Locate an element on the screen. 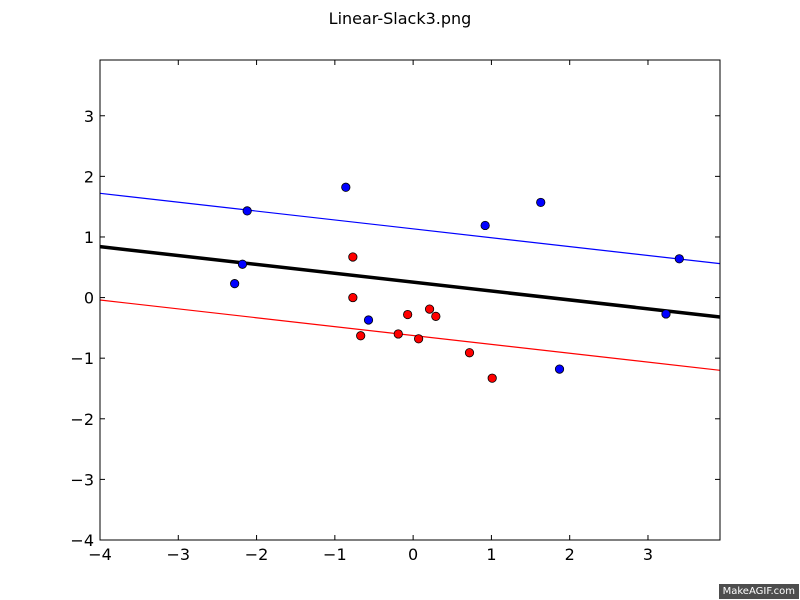  y-tick-label-7: 3 is located at coordinates (89, 116).